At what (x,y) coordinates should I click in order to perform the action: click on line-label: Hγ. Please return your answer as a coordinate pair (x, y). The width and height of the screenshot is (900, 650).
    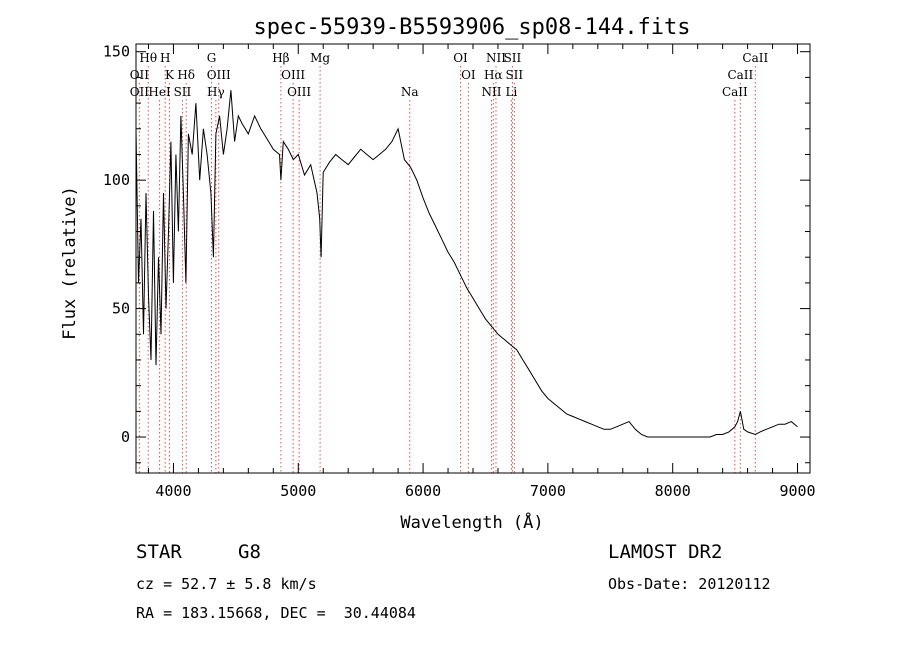
    Looking at the image, I should click on (216, 92).